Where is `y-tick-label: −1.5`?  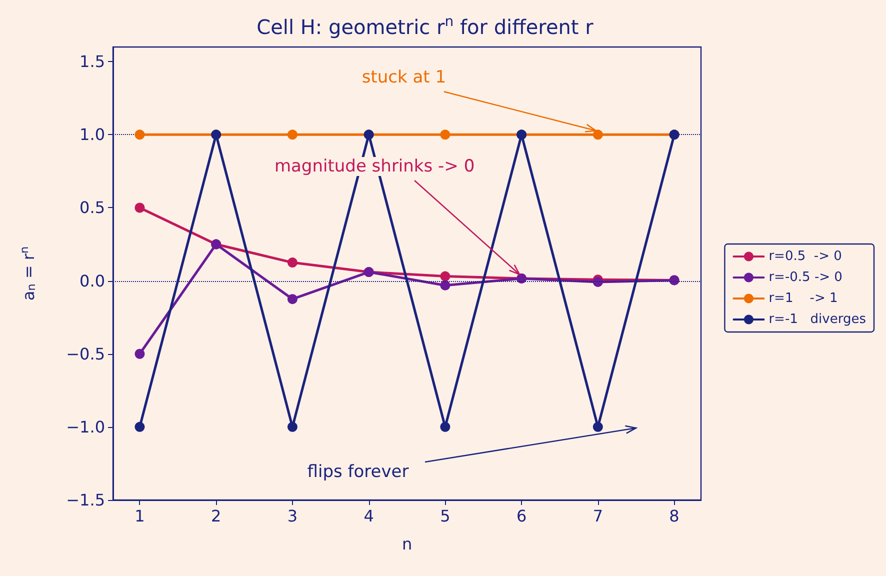
y-tick-label: −1.5 is located at coordinates (85, 500).